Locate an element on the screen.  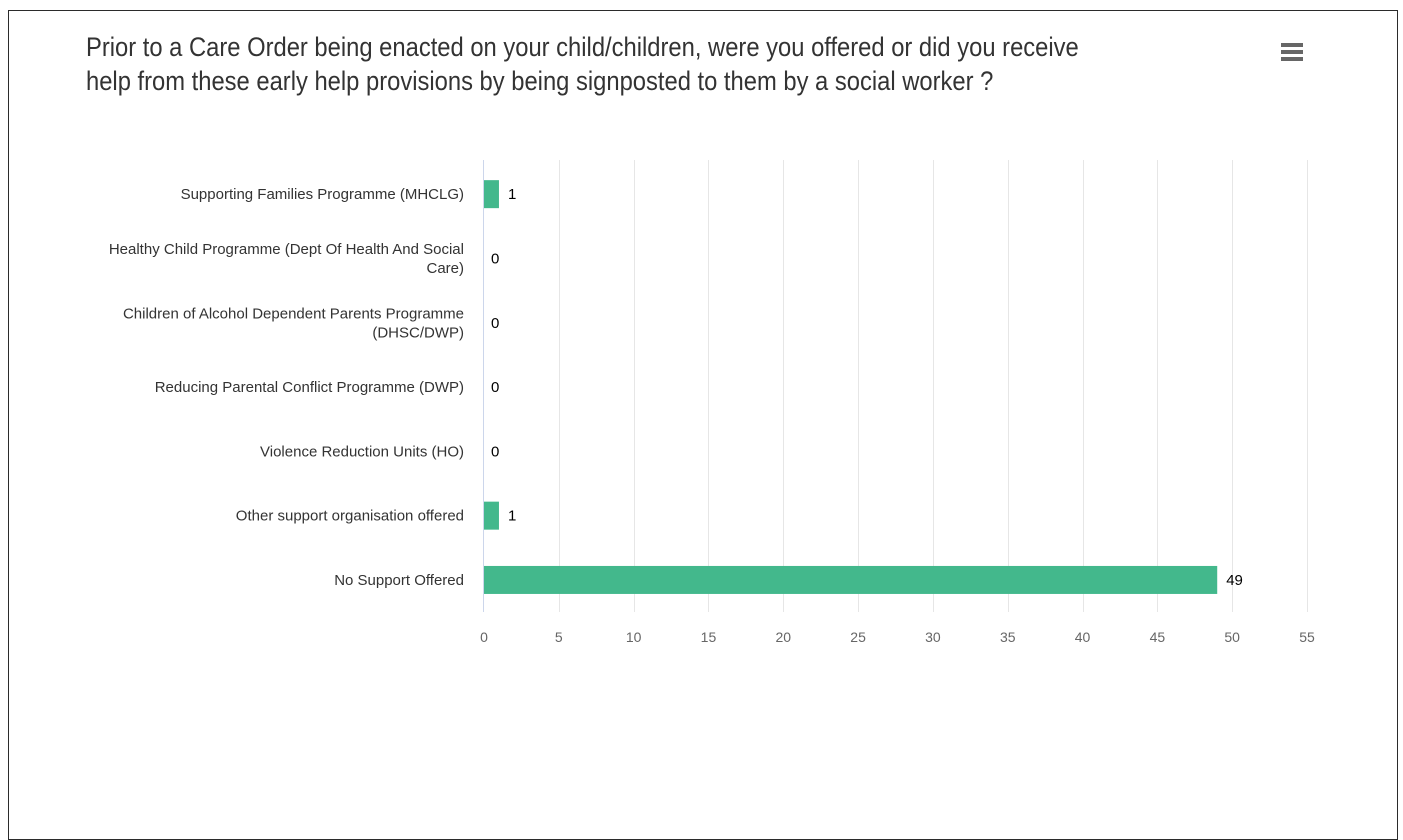
category-label-line: Supporting Families Programme (MHCLG) is located at coordinates (322, 194).